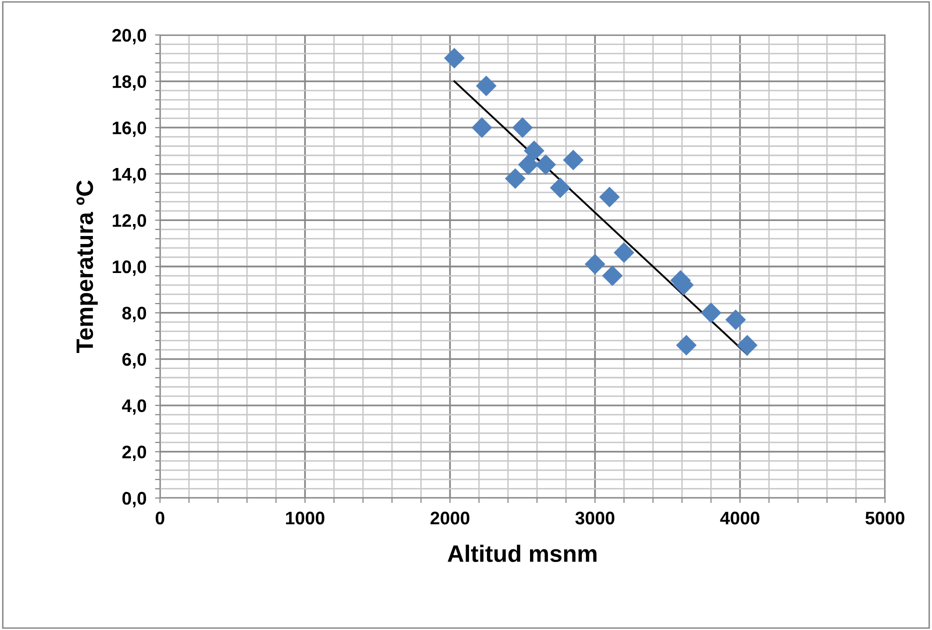 Image resolution: width=932 pixels, height=630 pixels. What do you see at coordinates (160, 518) in the screenshot?
I see `x-tick-label: 0` at bounding box center [160, 518].